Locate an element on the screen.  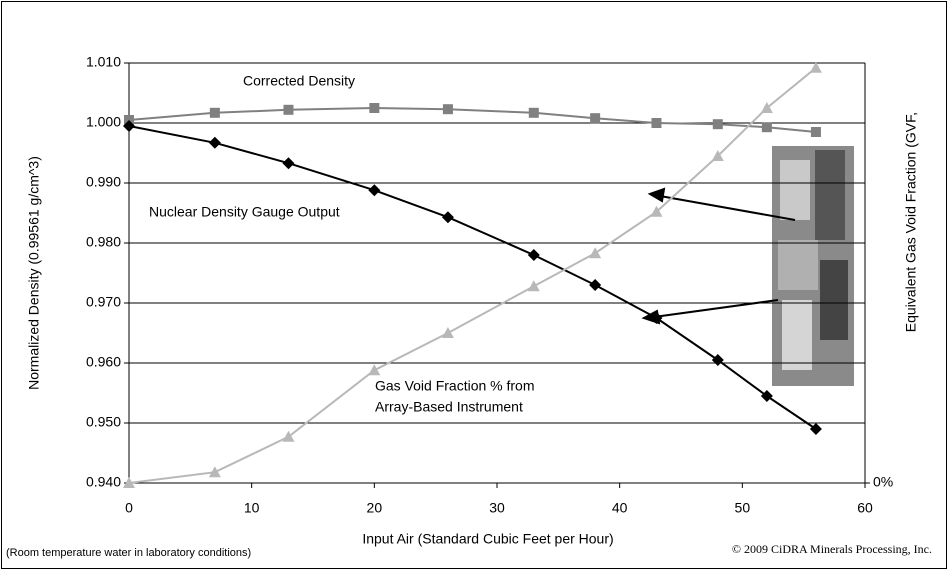
x-axis-title: Input Air (Standard Cubic Feet per Hour) is located at coordinates (487, 539).